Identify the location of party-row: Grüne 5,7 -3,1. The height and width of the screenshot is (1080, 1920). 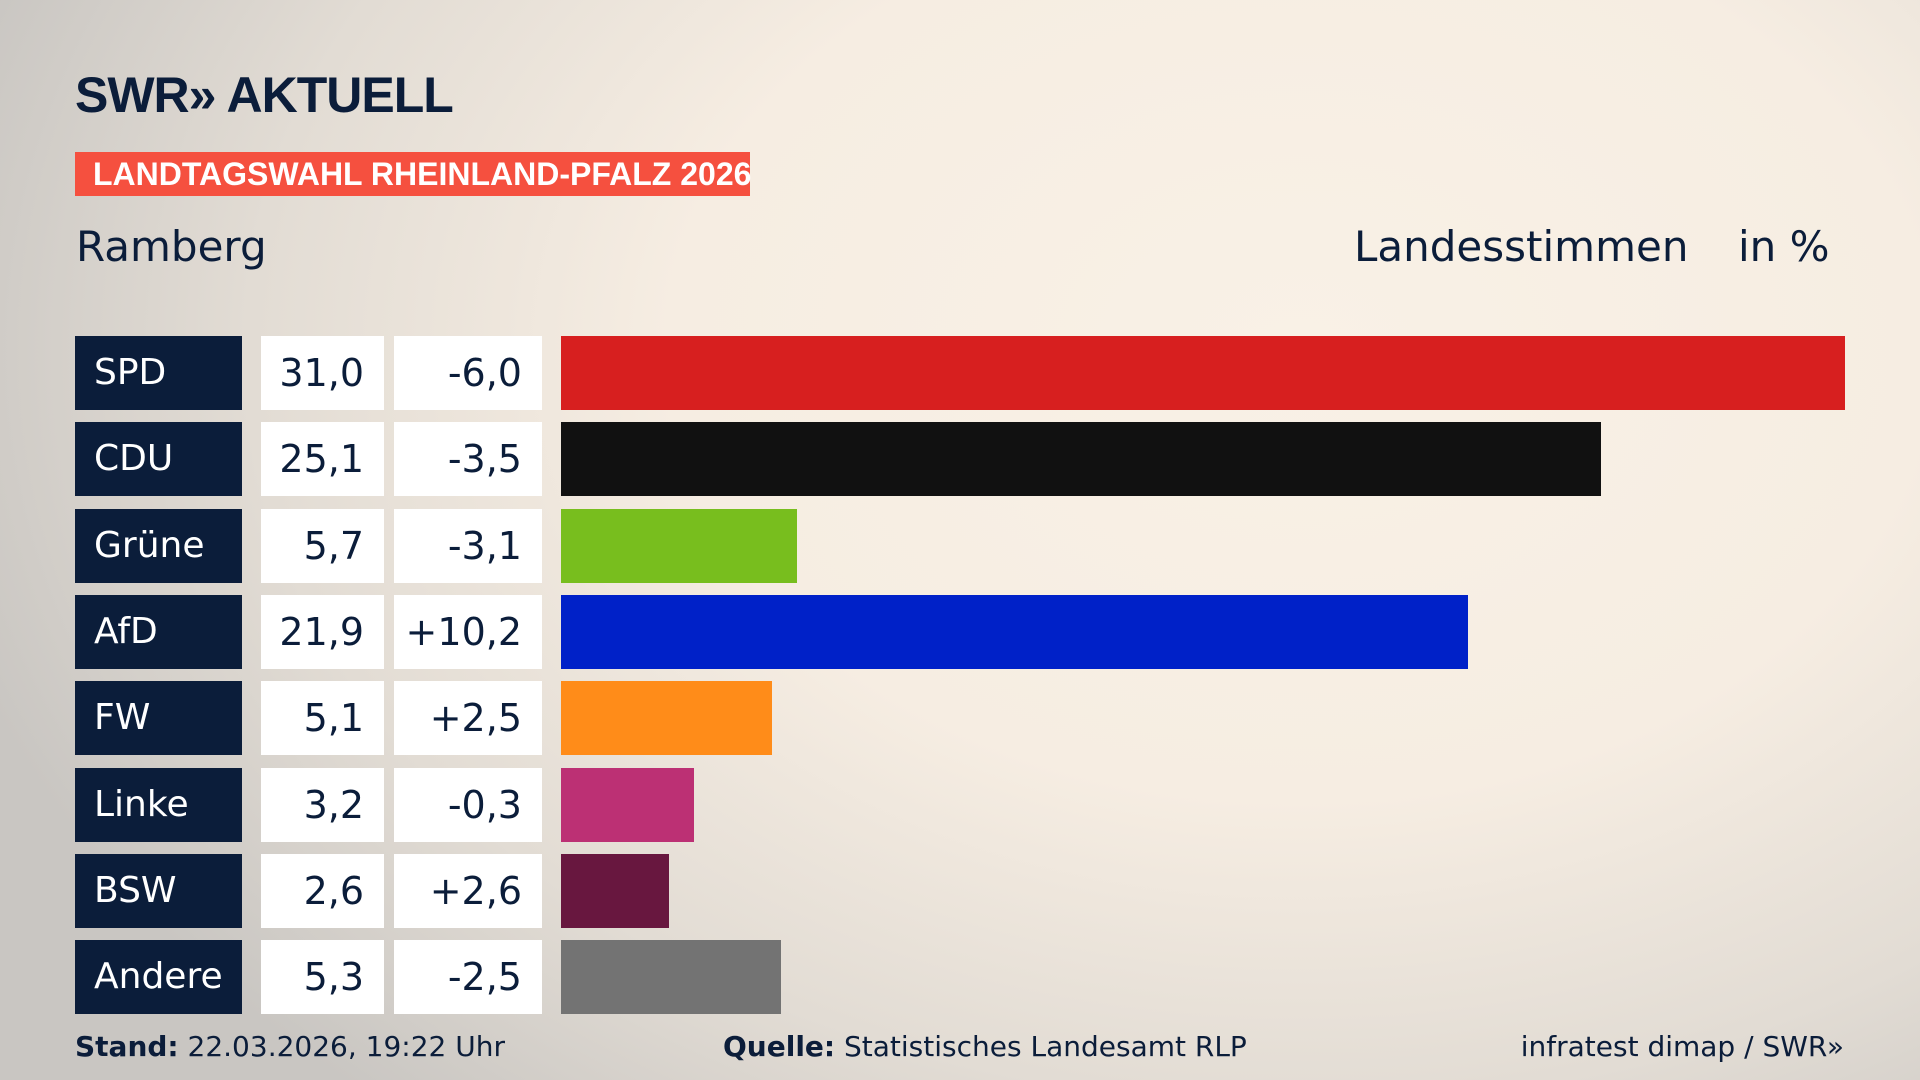
(960, 545).